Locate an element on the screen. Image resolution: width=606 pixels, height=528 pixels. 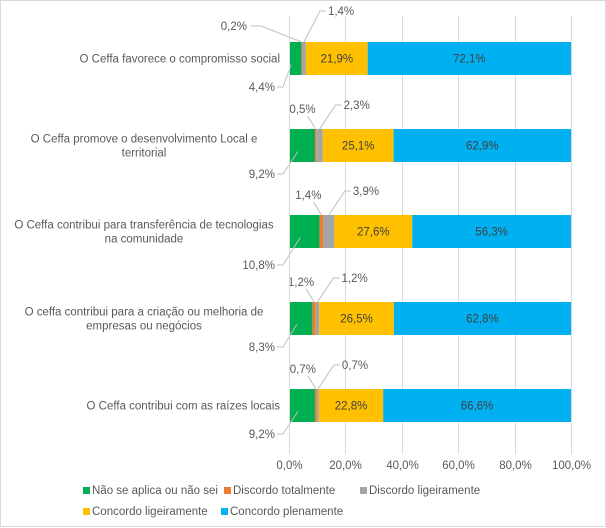
category-label: empresas ou negócios is located at coordinates (144, 327).